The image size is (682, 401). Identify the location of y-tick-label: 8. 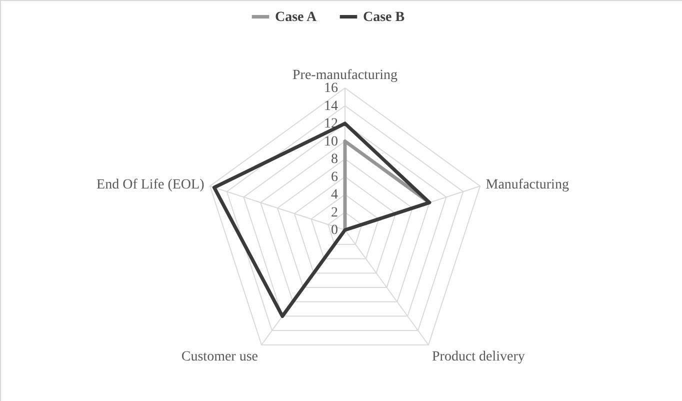
(334, 159).